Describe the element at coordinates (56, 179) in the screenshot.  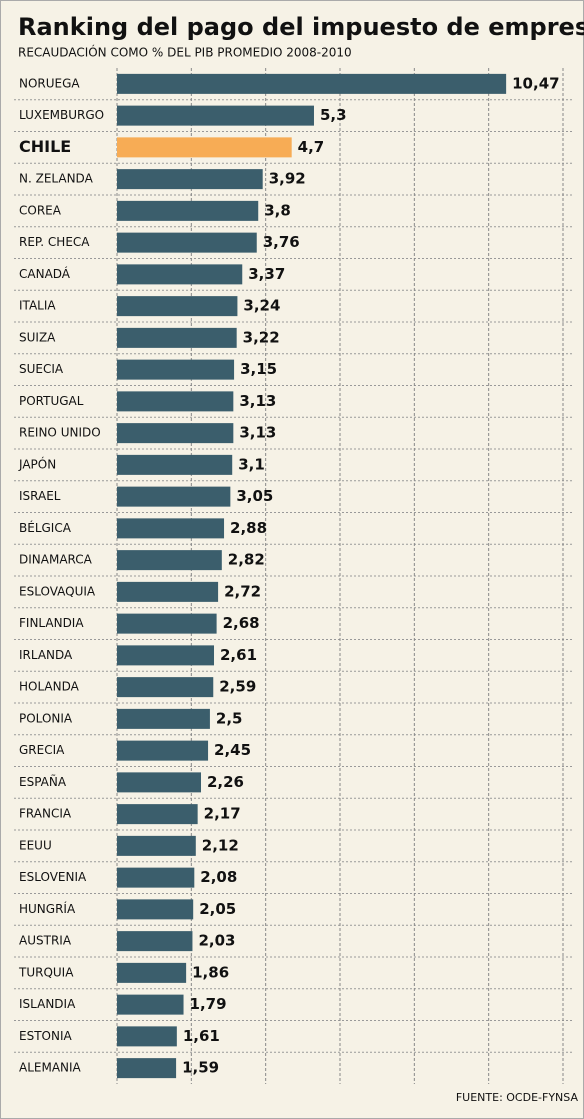
I see `category-label: N. ZELANDA` at that location.